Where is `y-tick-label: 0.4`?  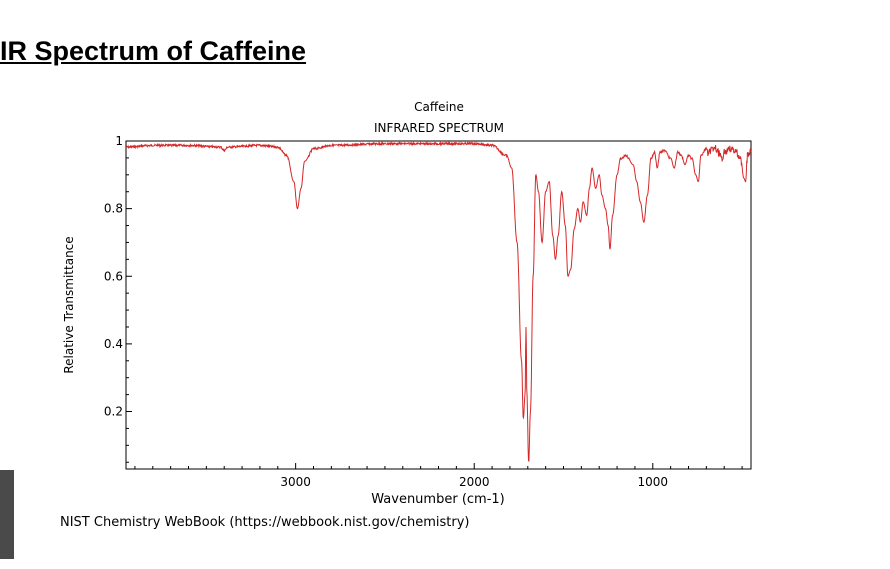
y-tick-label: 0.4 is located at coordinates (113, 344).